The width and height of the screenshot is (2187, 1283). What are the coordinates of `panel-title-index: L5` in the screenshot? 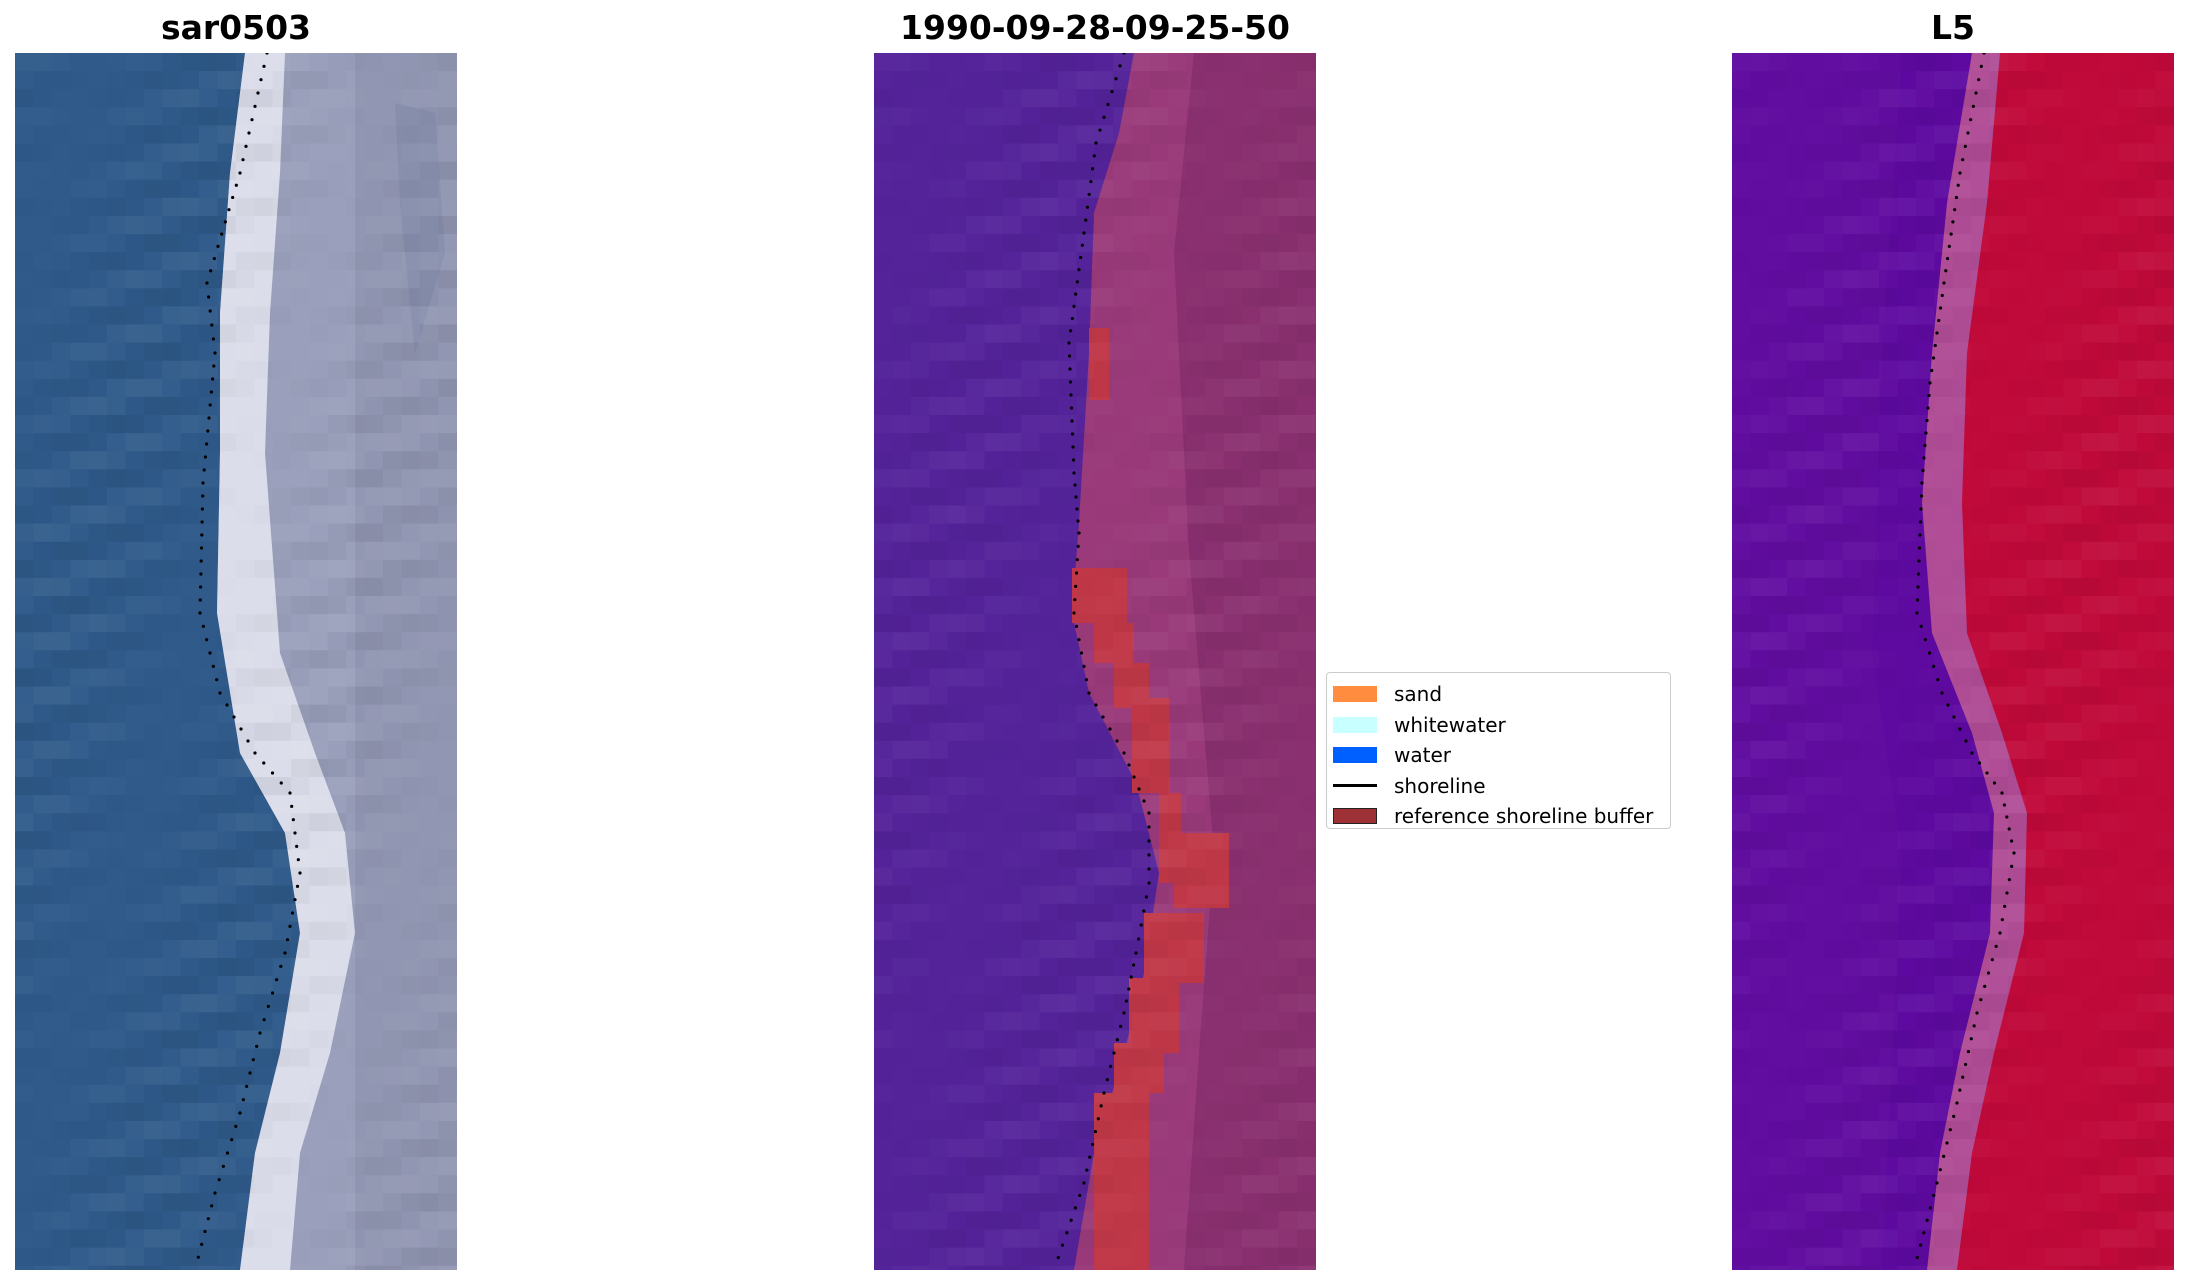 It's located at (1953, 27).